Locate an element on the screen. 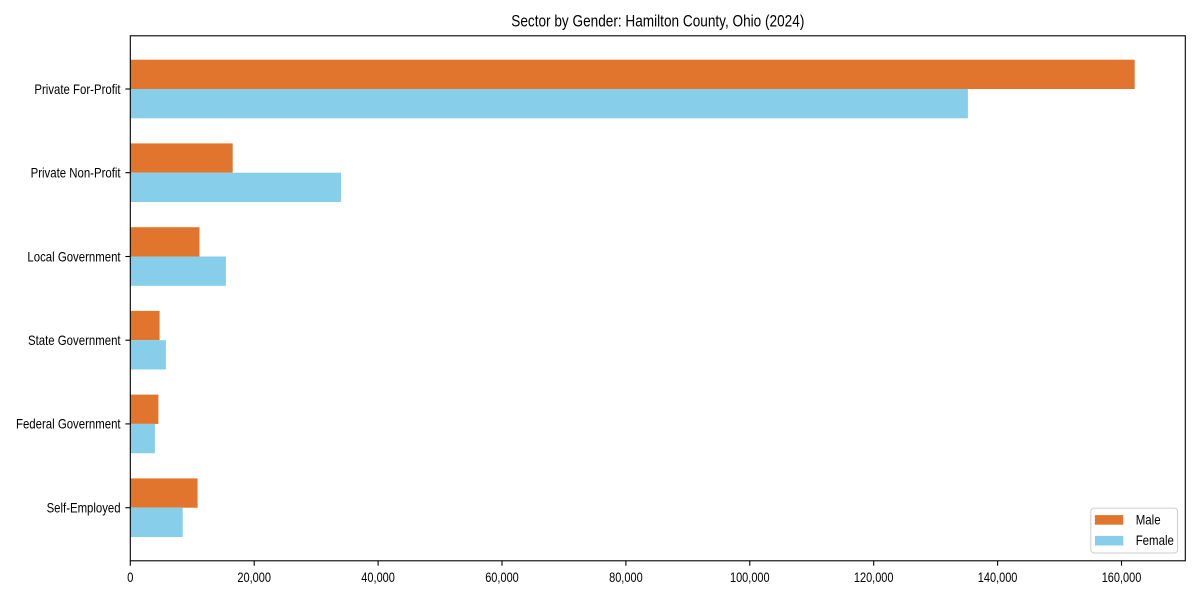 The image size is (1200, 600). svg-text: Federal Government is located at coordinates (68, 424).